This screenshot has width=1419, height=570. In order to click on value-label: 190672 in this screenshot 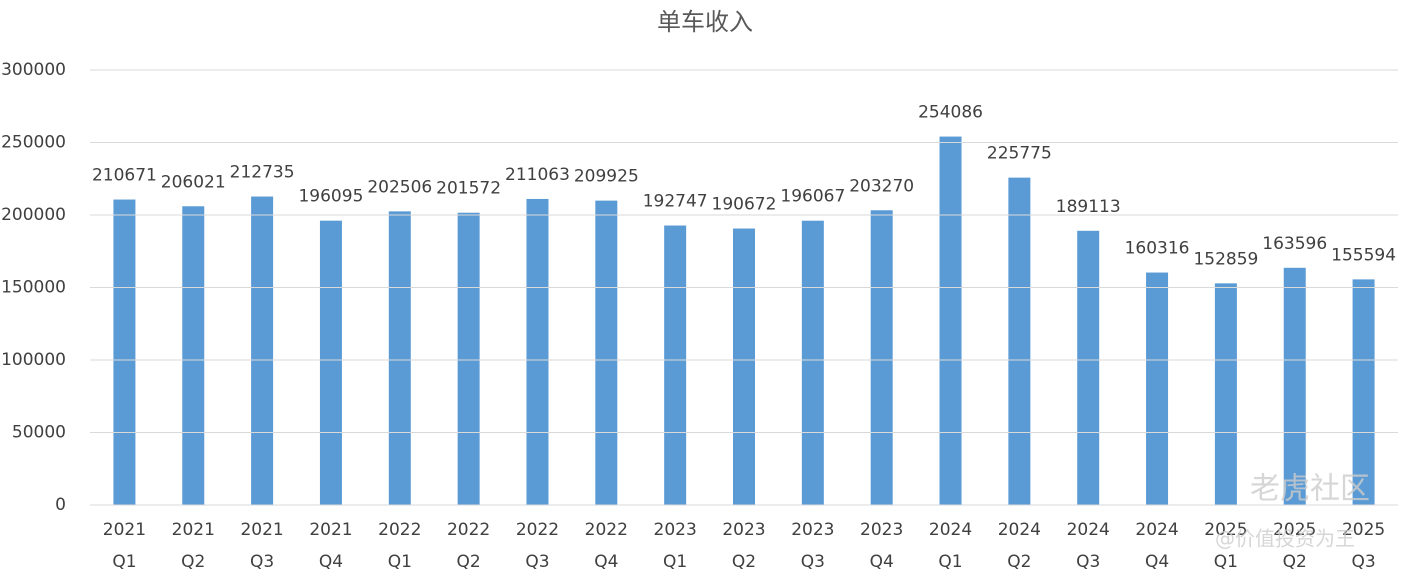, I will do `click(744, 205)`.